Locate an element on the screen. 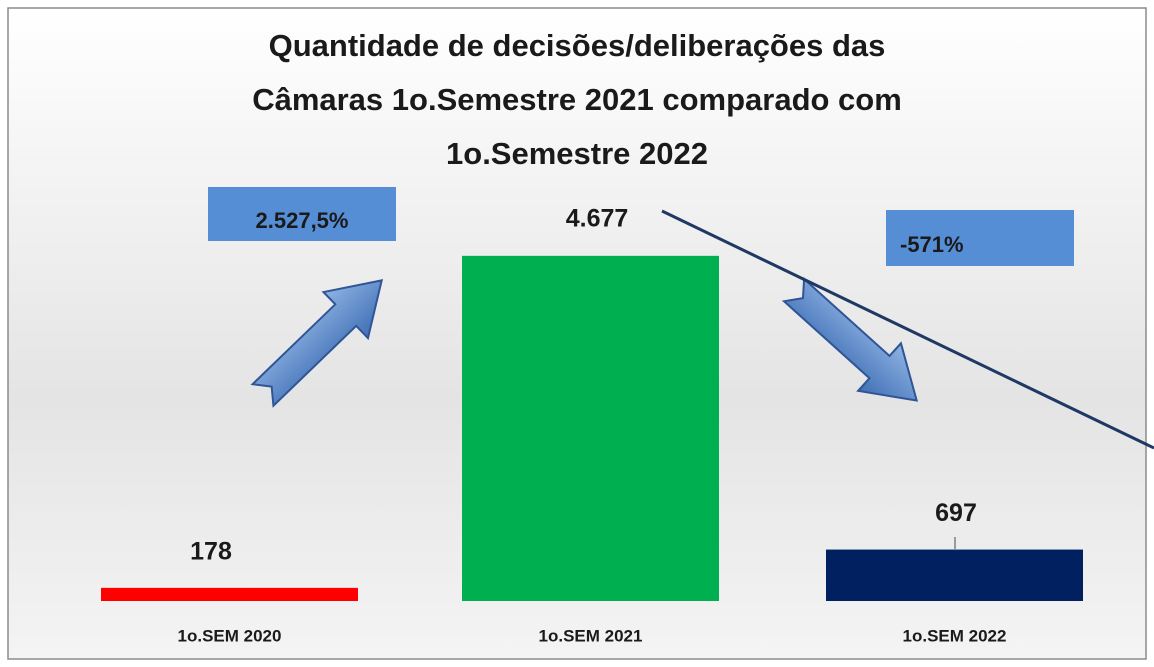 Image resolution: width=1154 pixels, height=667 pixels. x-tick-label: 1o.SEM 2020 is located at coordinates (230, 635).